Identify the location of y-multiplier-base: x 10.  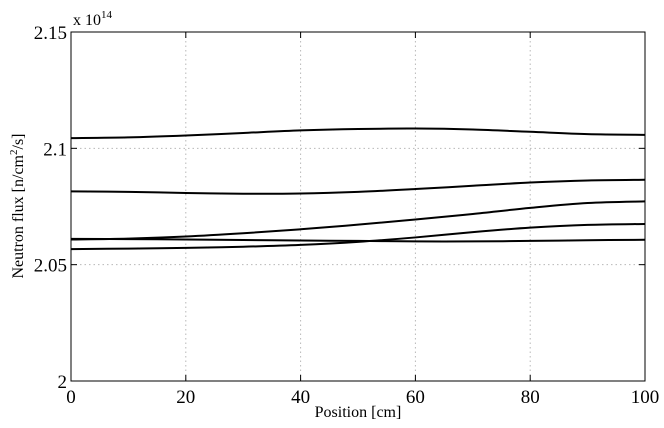
(87, 20).